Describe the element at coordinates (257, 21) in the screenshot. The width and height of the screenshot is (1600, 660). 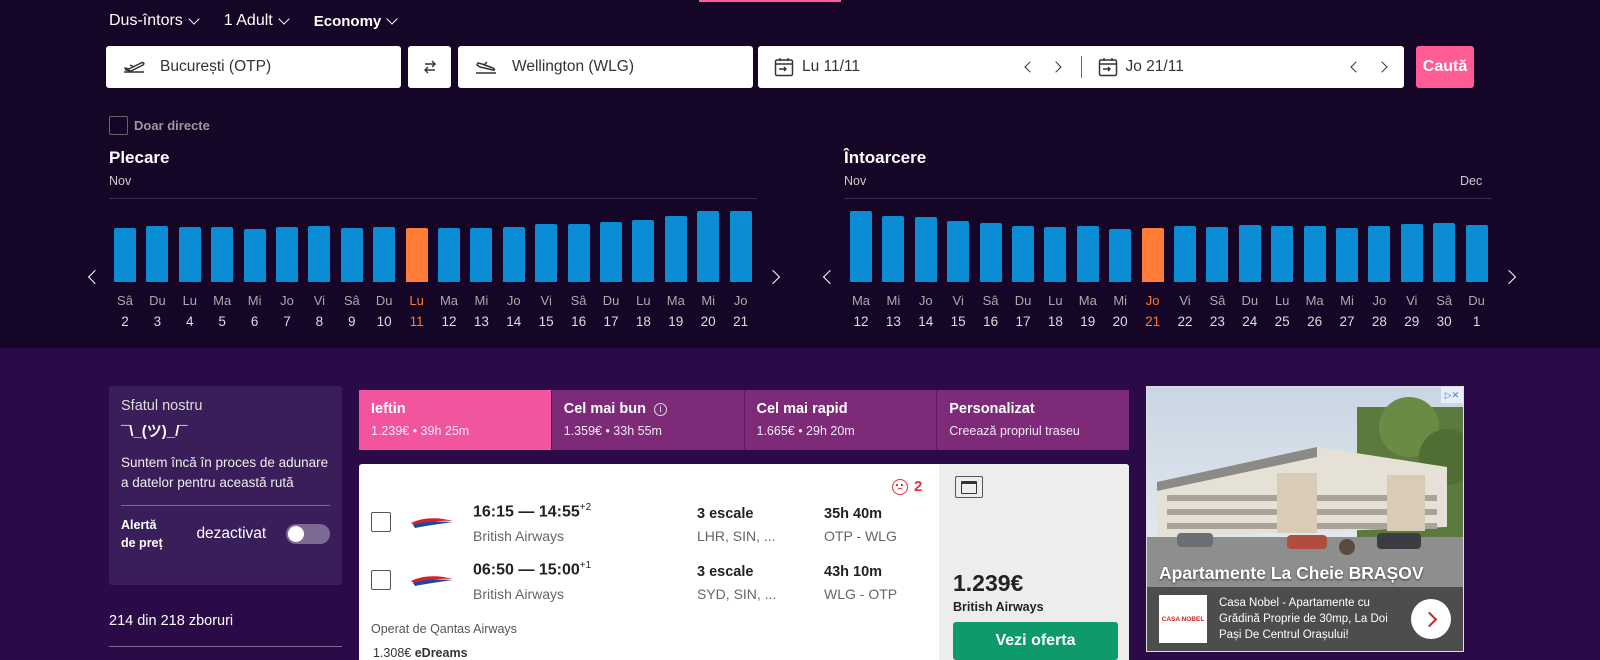
I see `passengers-dropdown: 1 Adult` at that location.